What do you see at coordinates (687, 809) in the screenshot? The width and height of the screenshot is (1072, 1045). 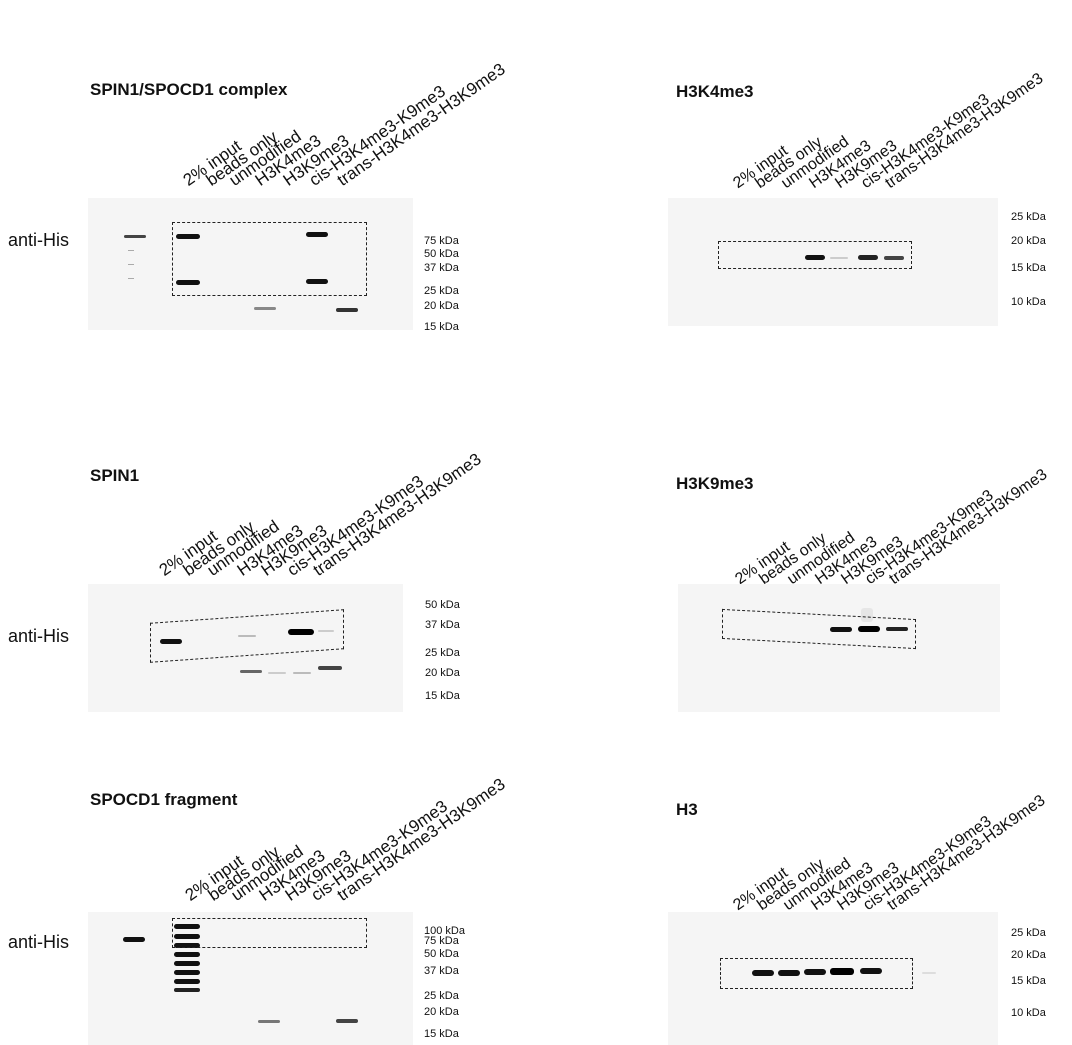 I see `panel-title: H3` at bounding box center [687, 809].